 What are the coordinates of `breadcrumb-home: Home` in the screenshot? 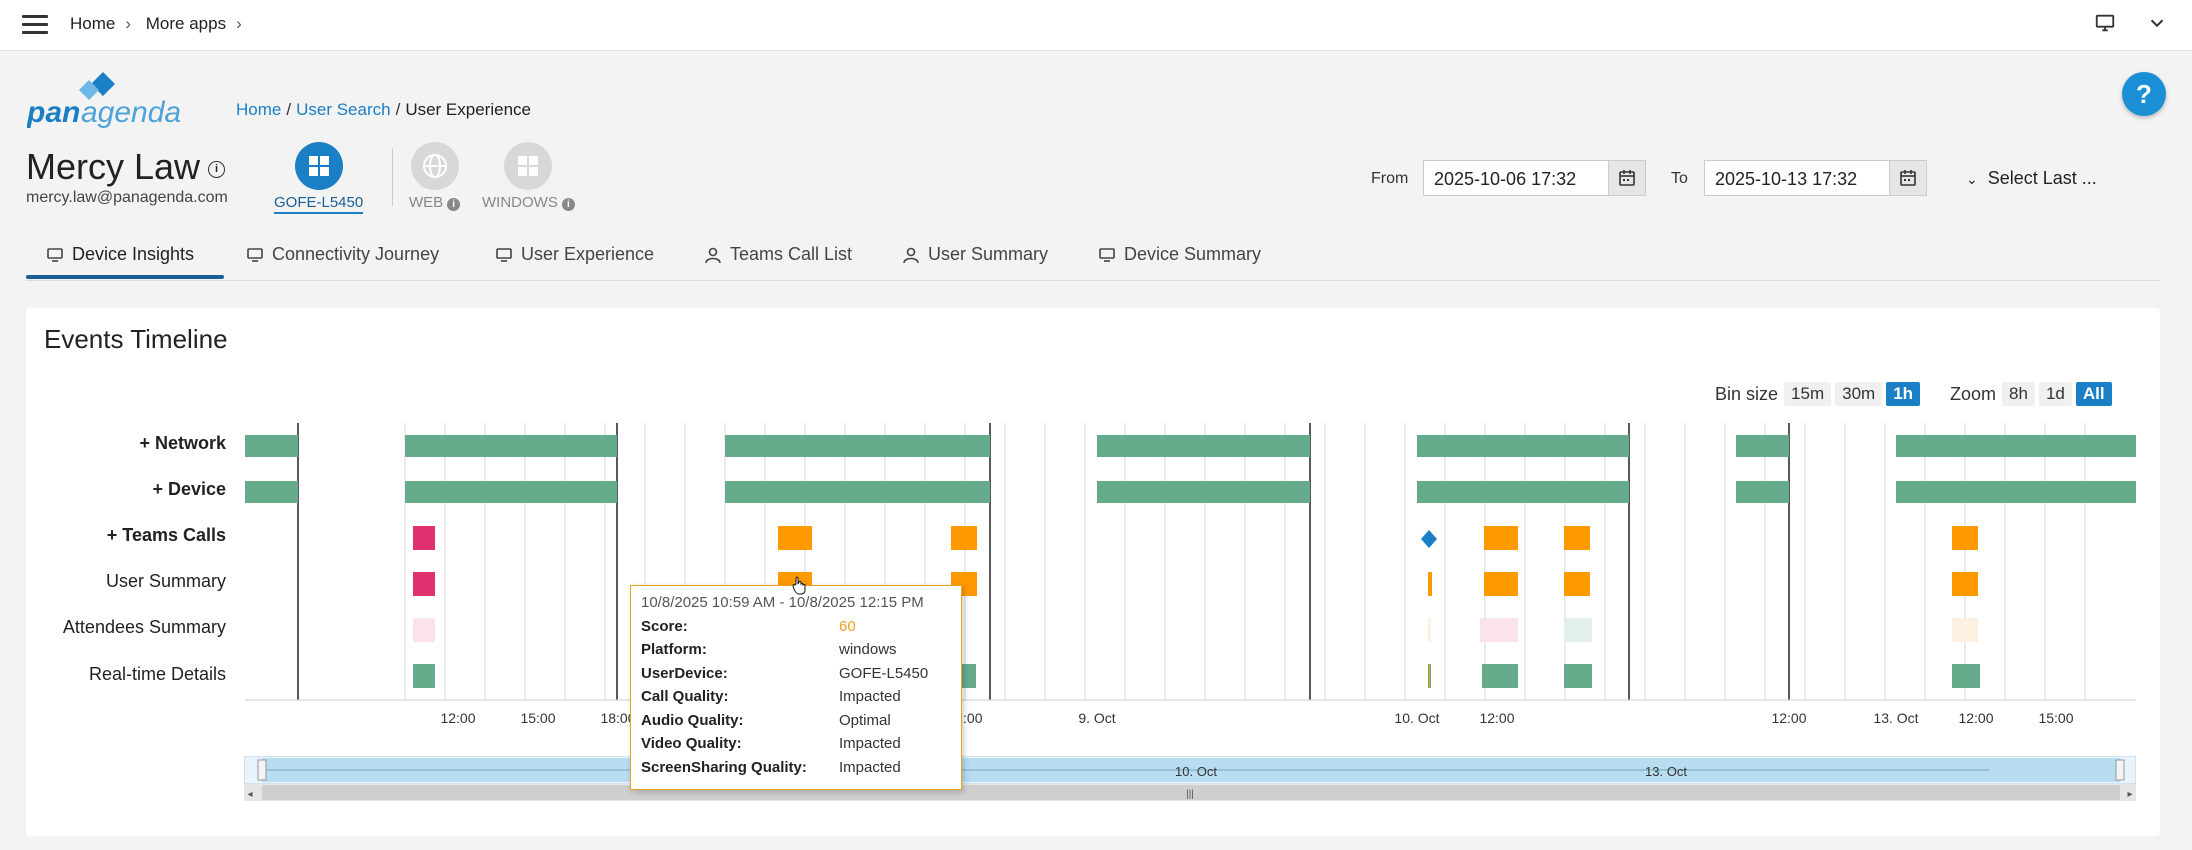 It's located at (259, 109).